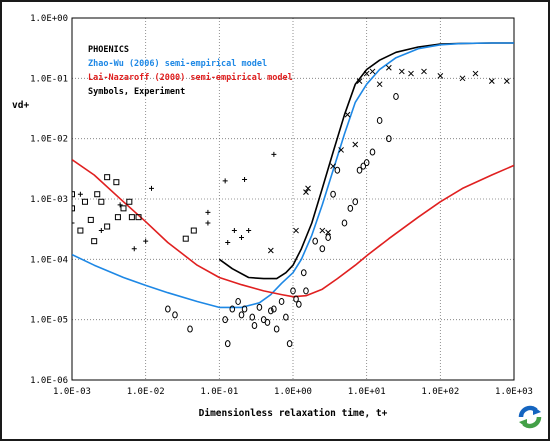 Image resolution: width=550 pixels, height=441 pixels. I want to click on x-tick-label: 1.0E+00, so click(293, 392).